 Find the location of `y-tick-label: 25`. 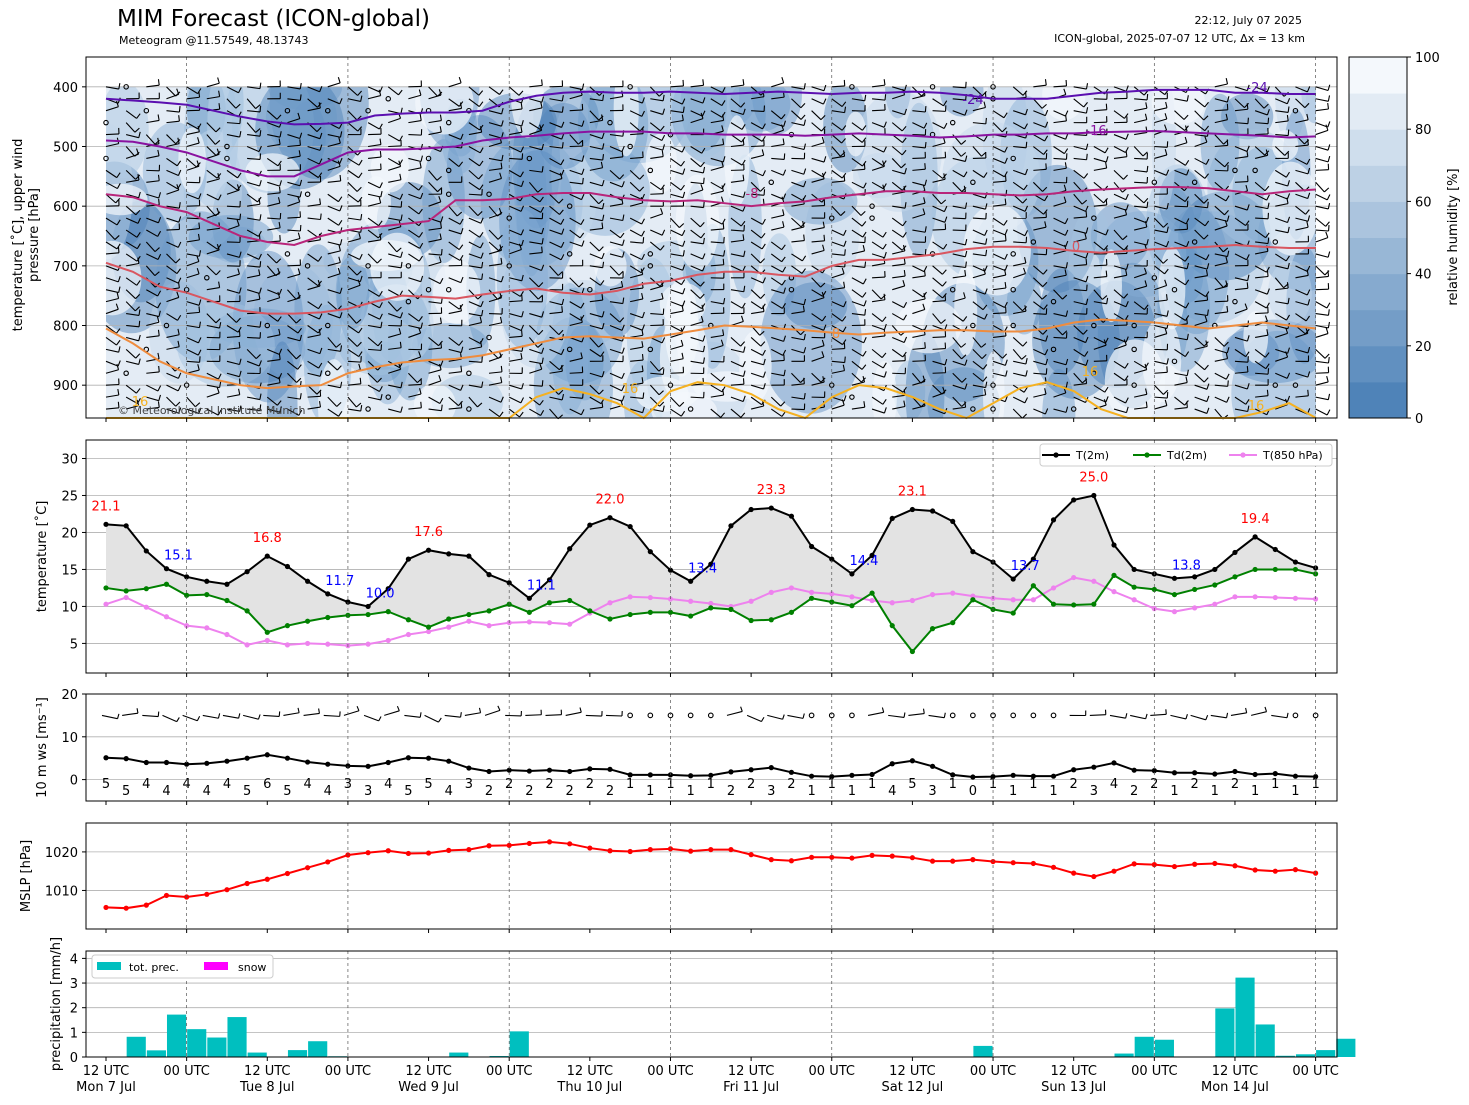

y-tick-label: 25 is located at coordinates (69, 496).